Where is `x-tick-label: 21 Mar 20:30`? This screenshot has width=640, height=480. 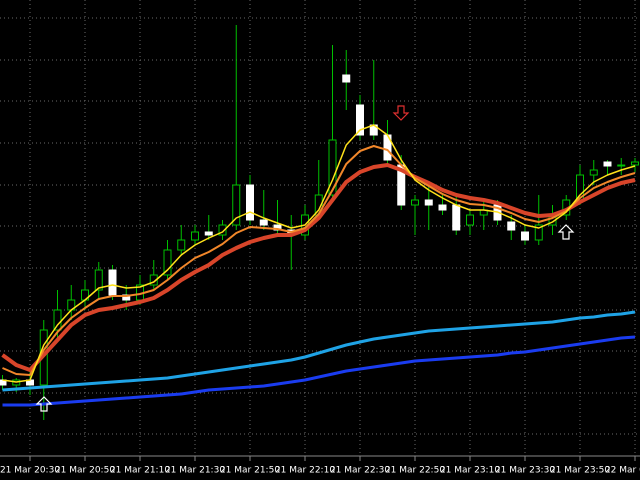 x-tick-label: 21 Mar 20:30 is located at coordinates (30, 471).